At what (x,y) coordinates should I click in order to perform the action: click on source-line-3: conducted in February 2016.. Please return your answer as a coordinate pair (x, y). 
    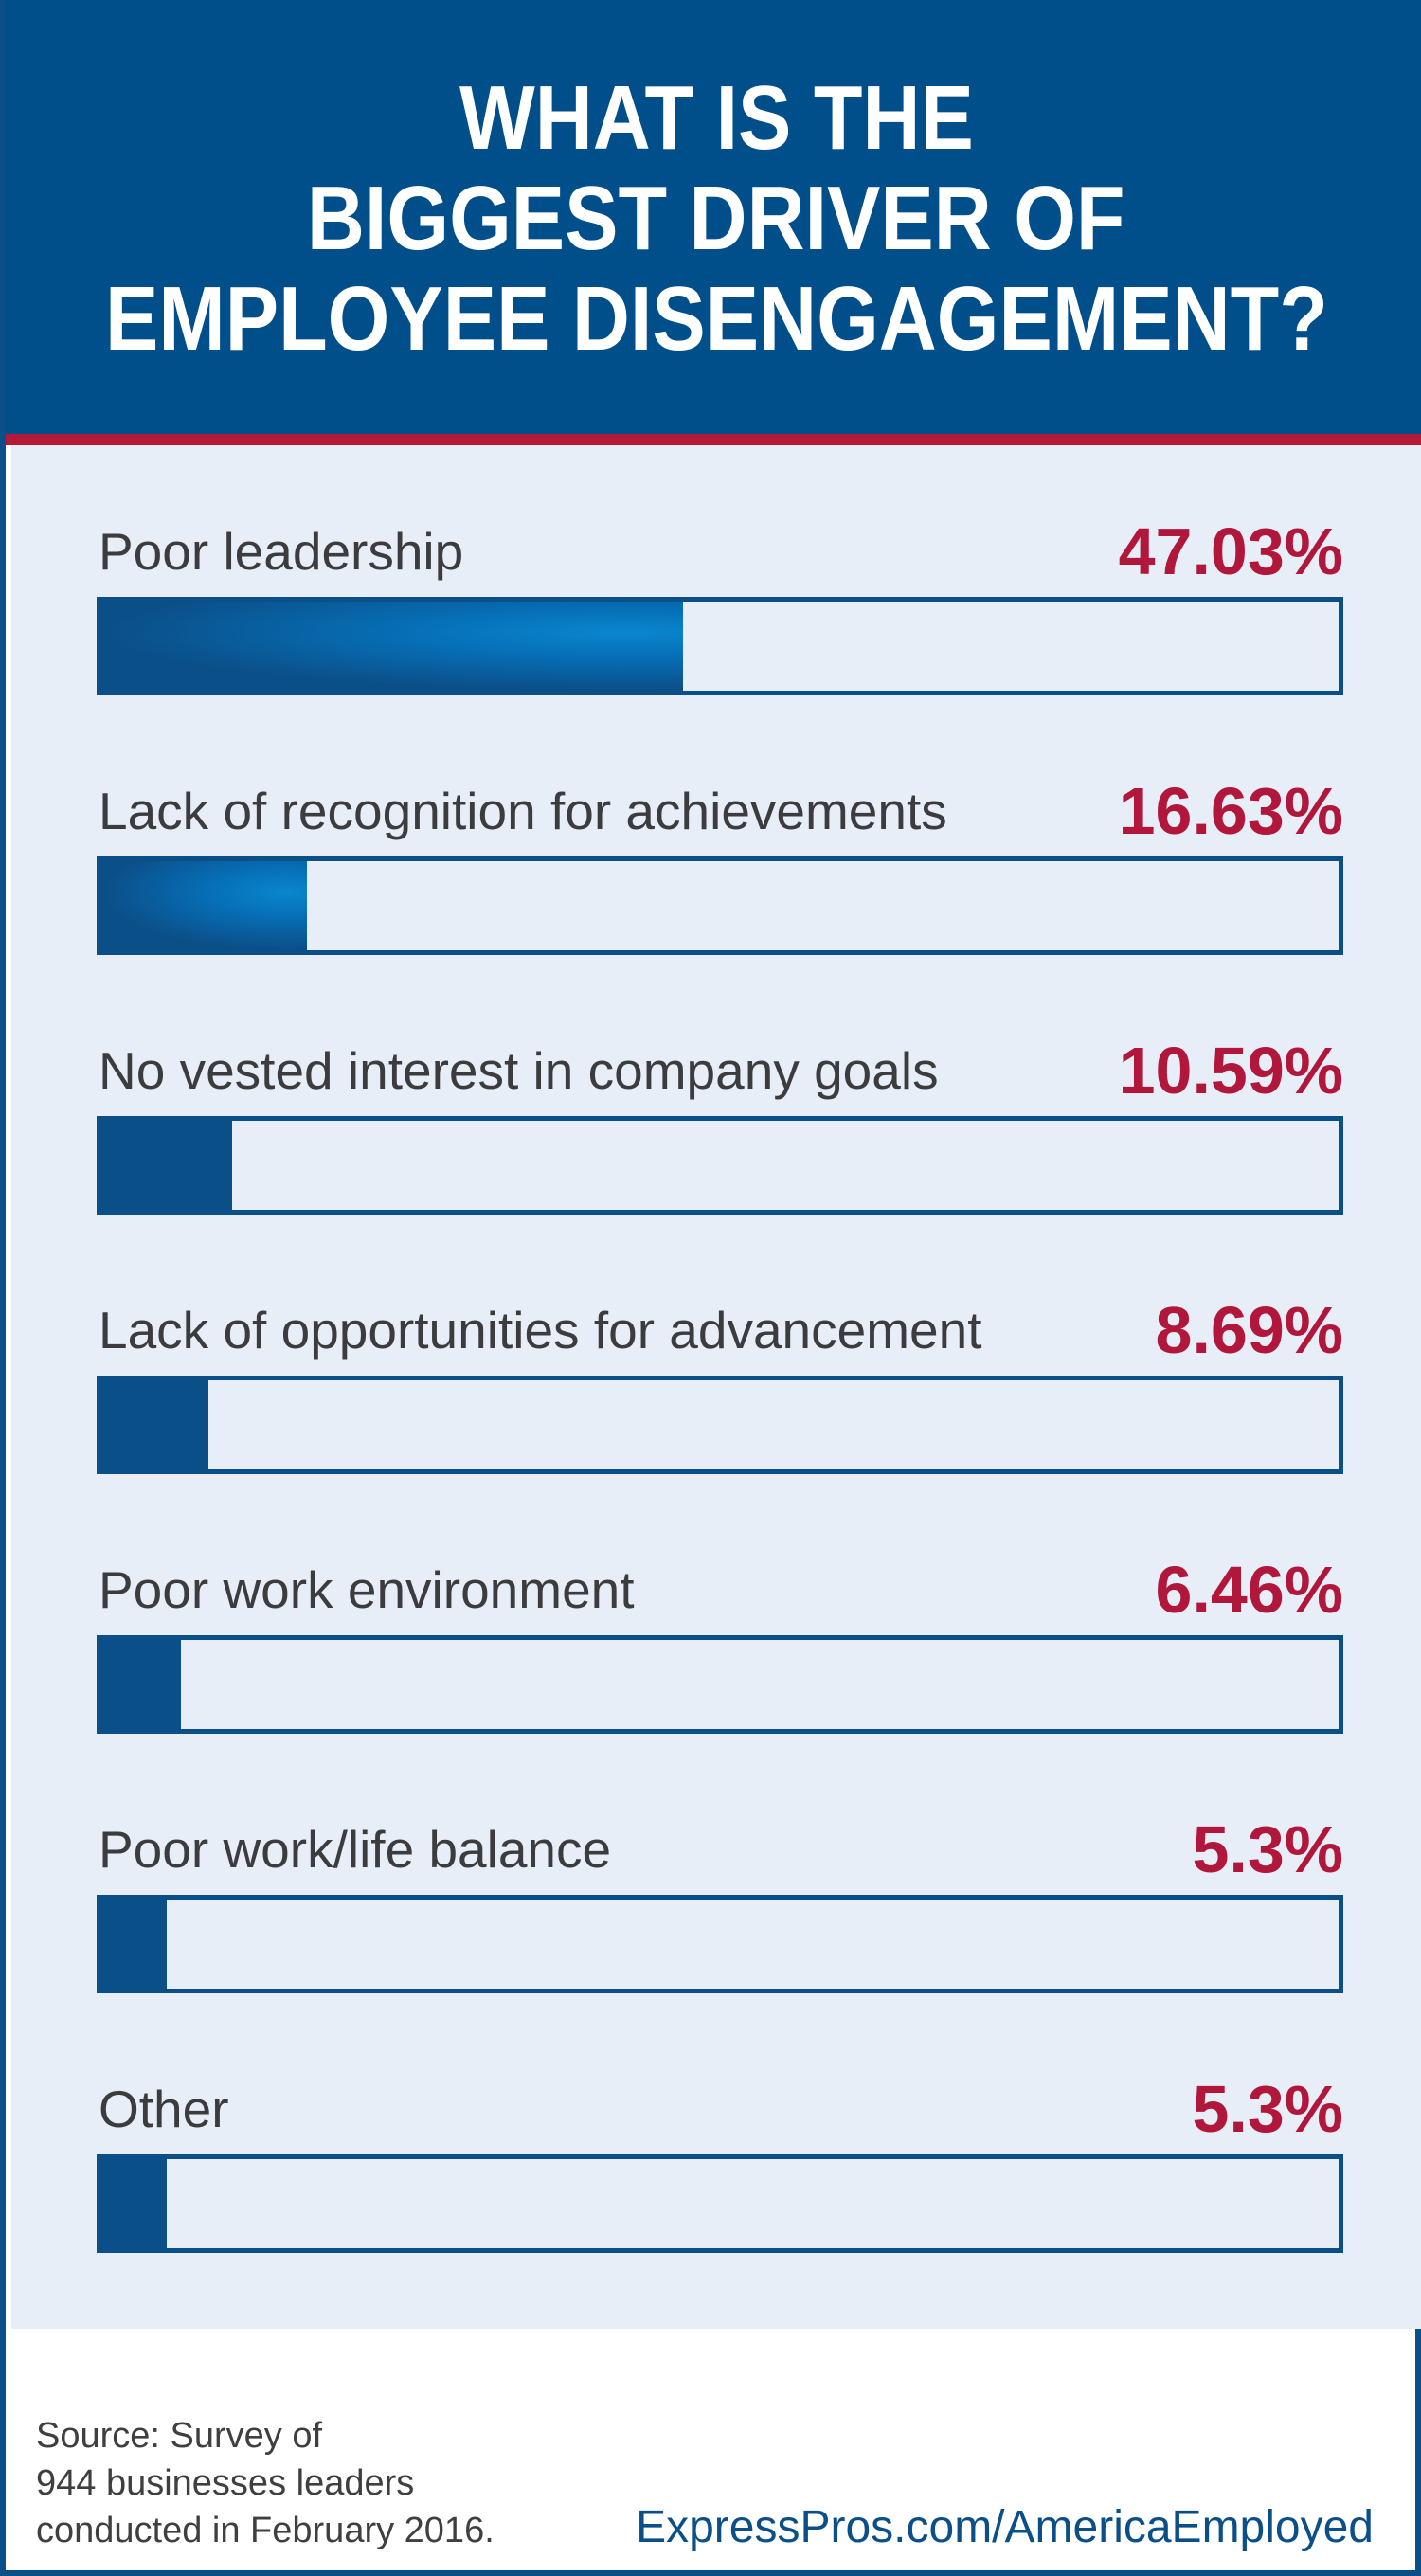
    Looking at the image, I should click on (265, 2530).